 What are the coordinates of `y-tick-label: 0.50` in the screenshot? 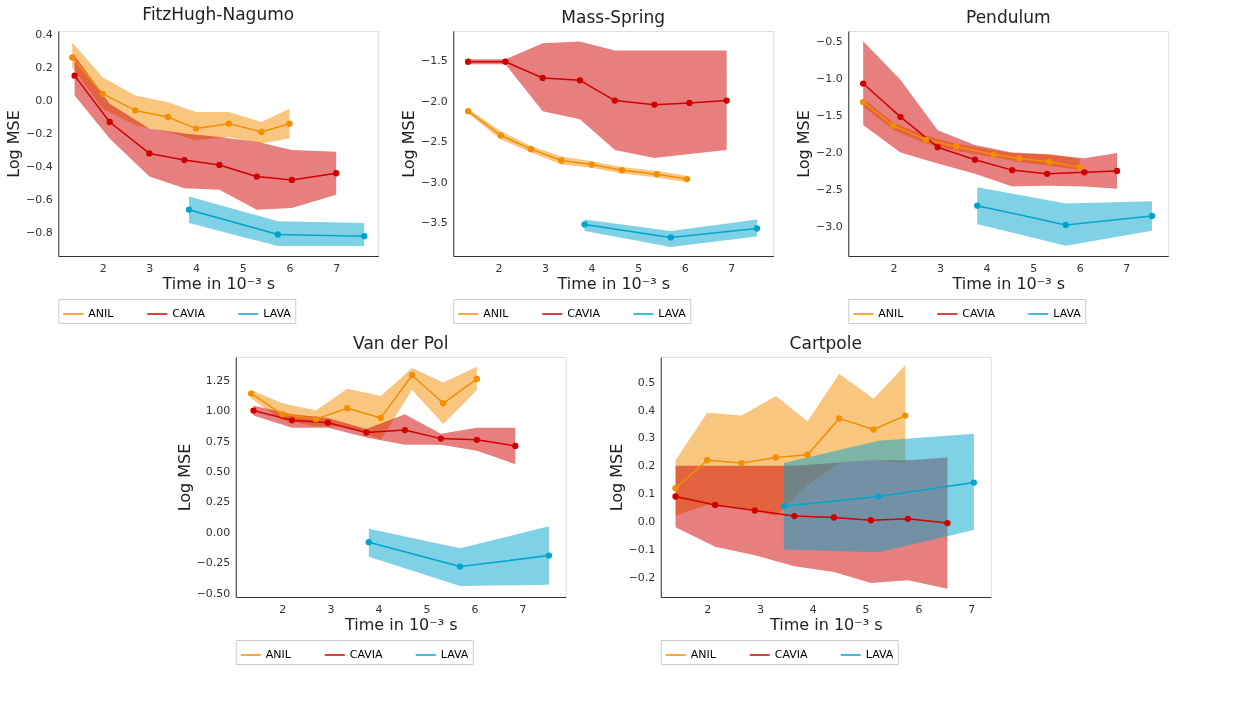 It's located at (218, 472).